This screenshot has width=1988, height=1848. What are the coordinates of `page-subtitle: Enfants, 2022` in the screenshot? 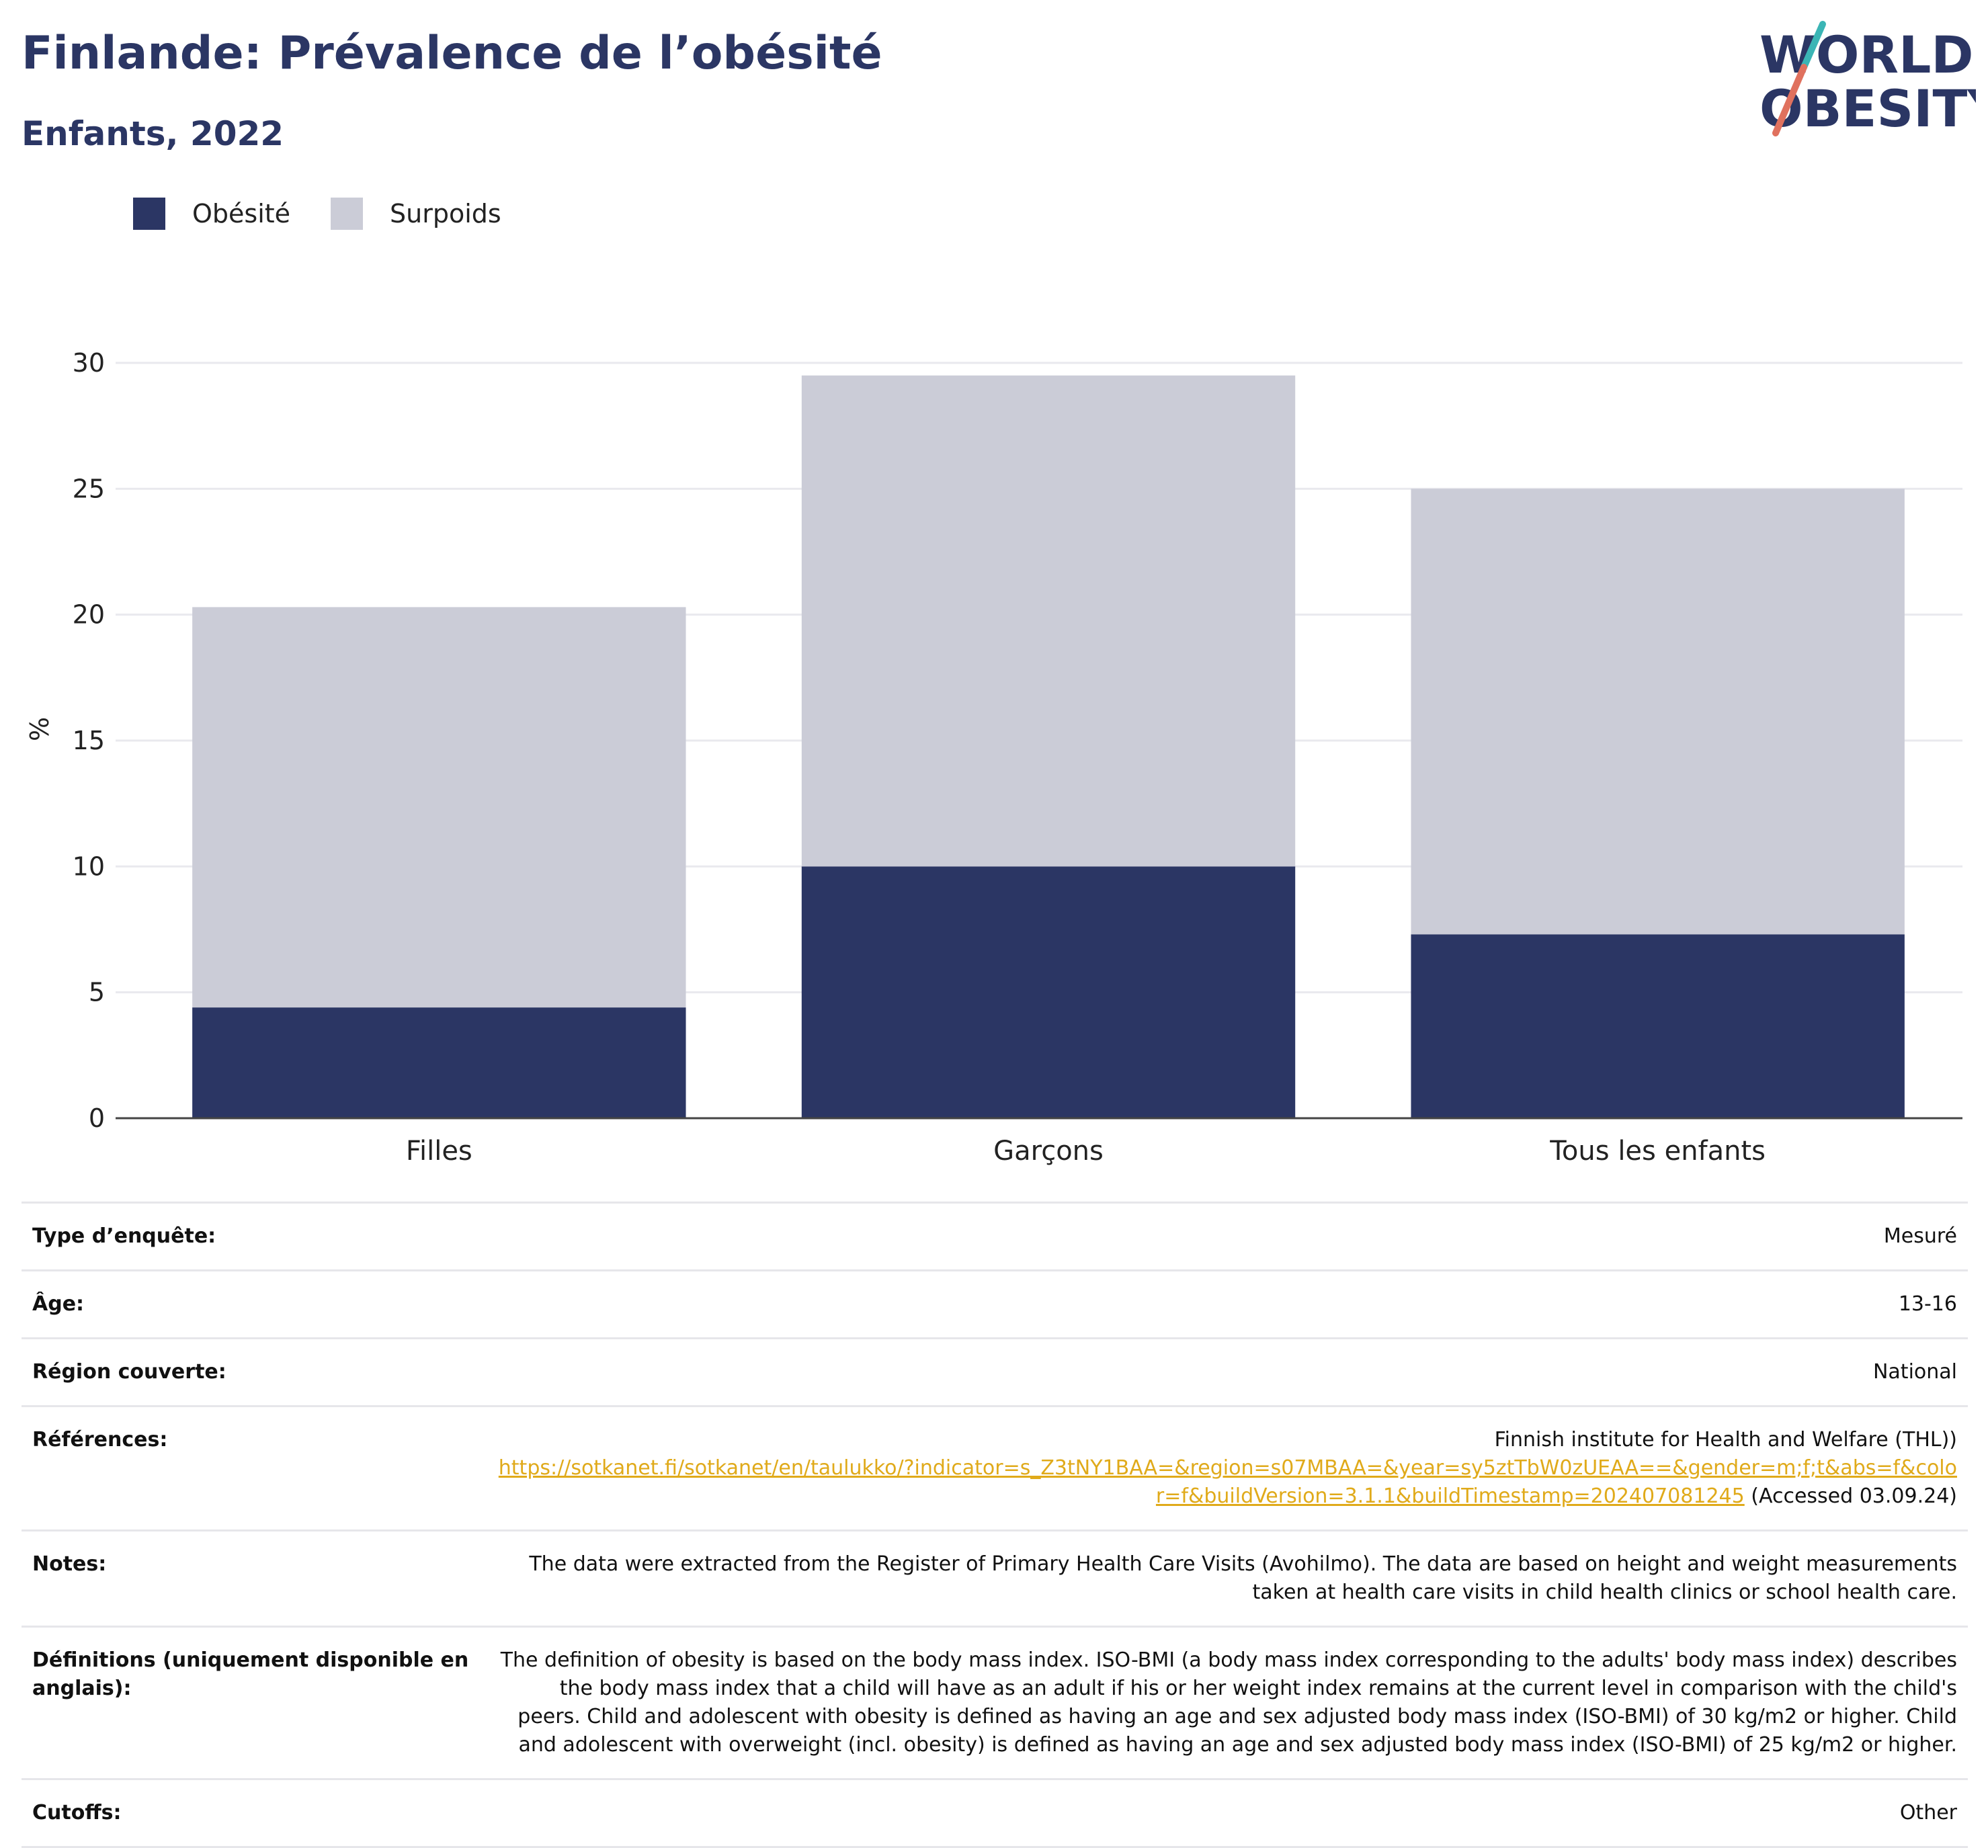 It's located at (153, 133).